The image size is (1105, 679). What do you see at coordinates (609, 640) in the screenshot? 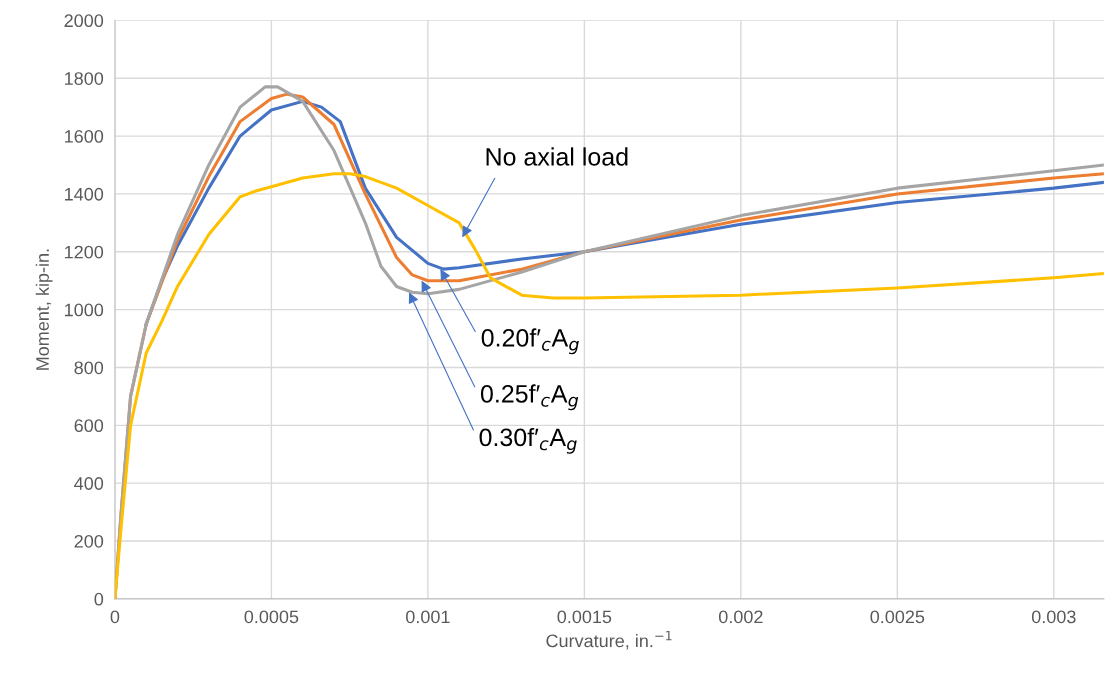
I see `x-axis-title: Curvature, in.$^{−1}$` at bounding box center [609, 640].